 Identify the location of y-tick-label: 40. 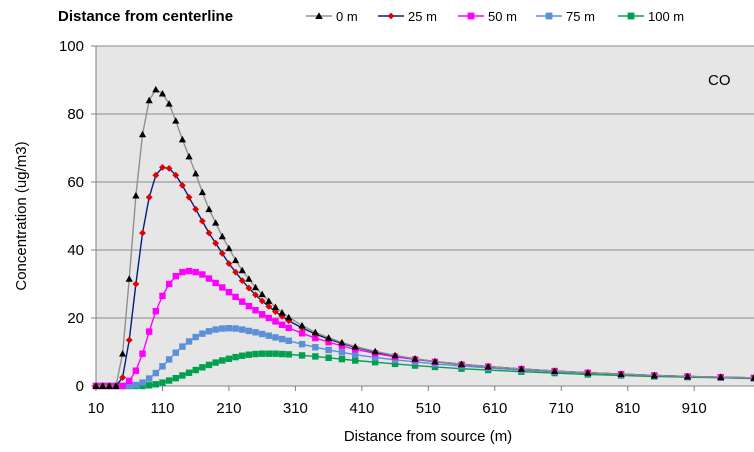
(75, 250).